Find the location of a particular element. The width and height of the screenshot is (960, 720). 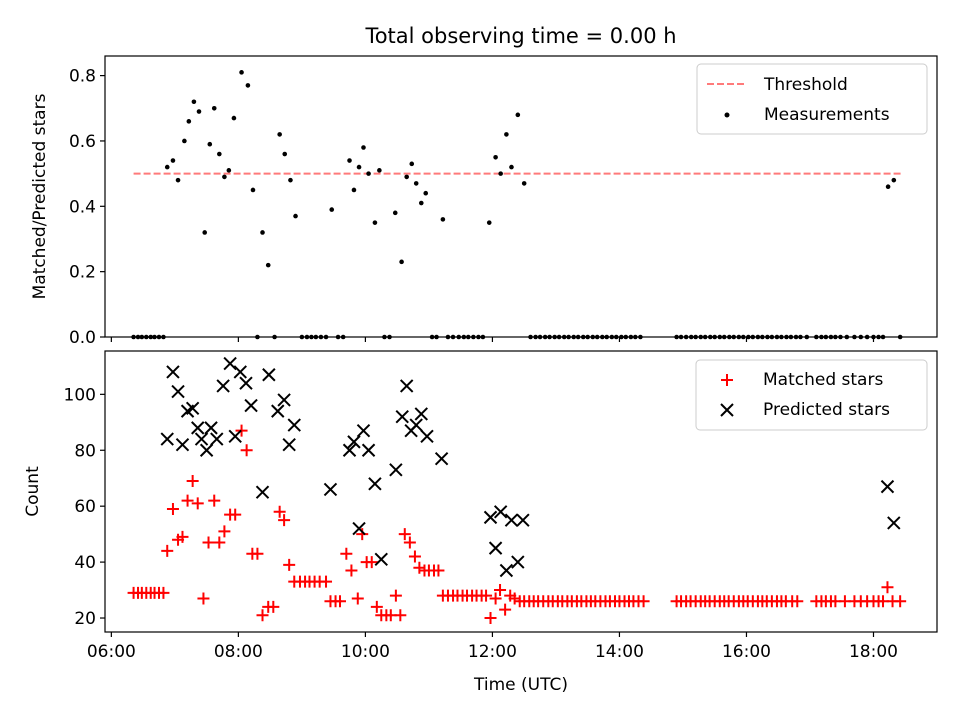

bottom-x-tick-label: 10:00 is located at coordinates (365, 652).